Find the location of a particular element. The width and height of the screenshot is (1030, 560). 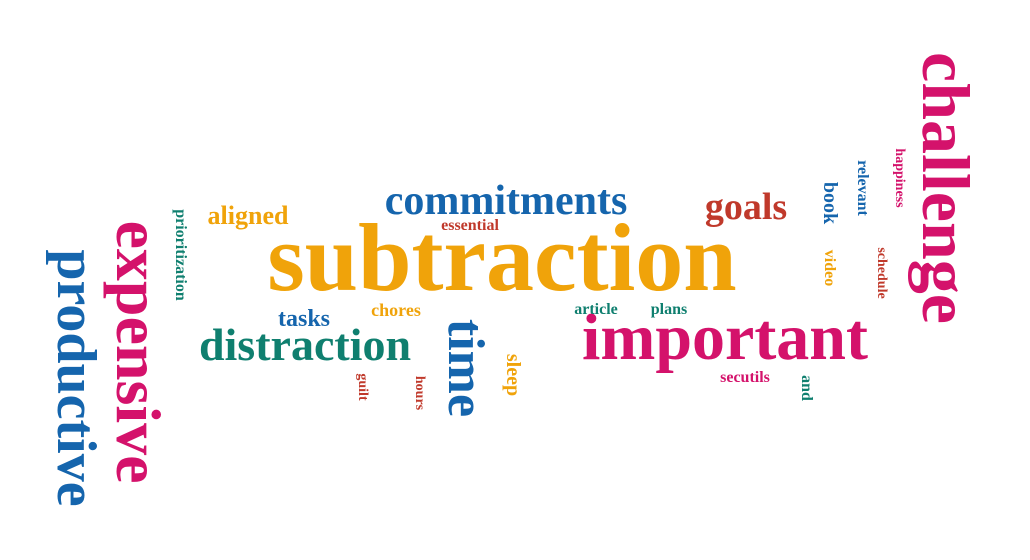

word-guilt: guilt is located at coordinates (362, 387).